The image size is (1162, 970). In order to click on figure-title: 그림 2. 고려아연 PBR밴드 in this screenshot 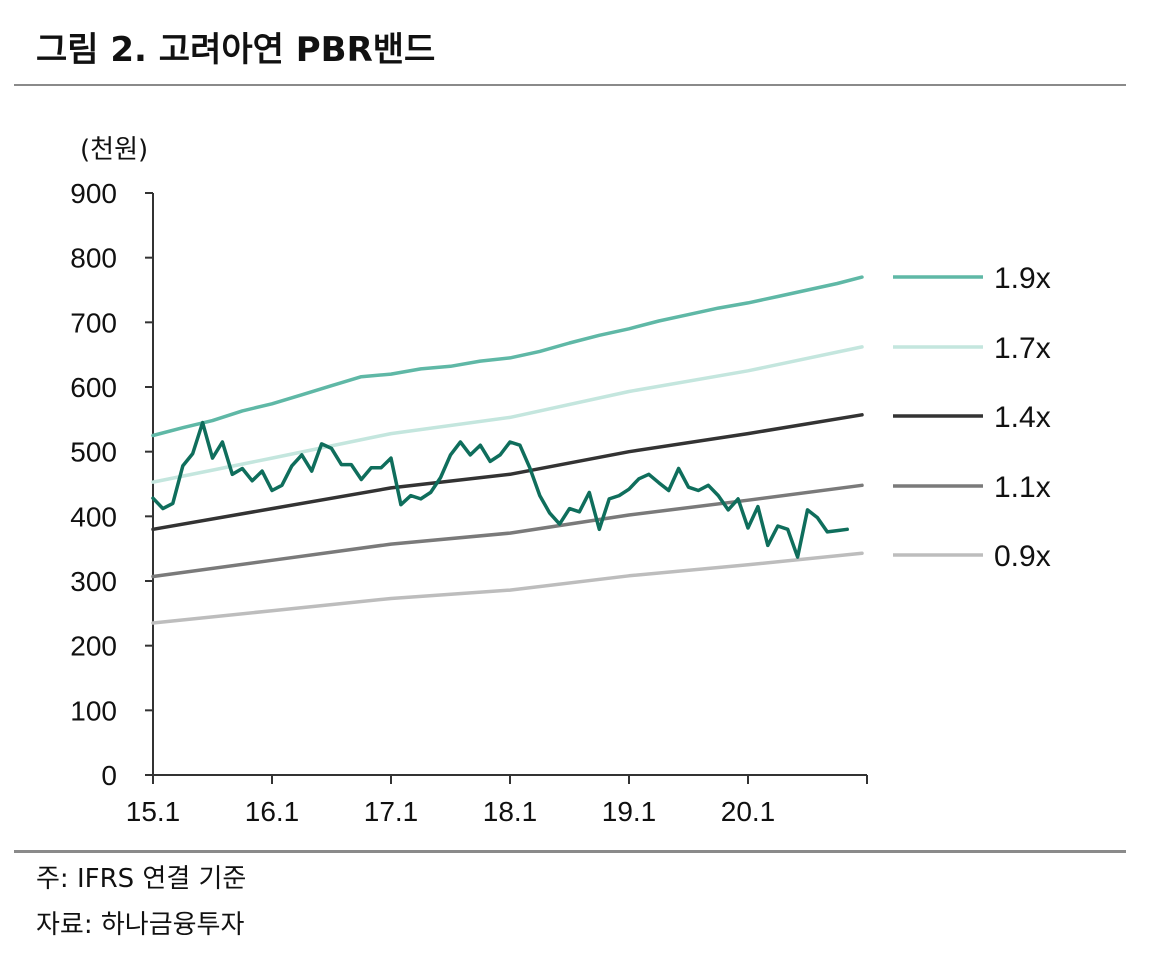, I will do `click(236, 50)`.